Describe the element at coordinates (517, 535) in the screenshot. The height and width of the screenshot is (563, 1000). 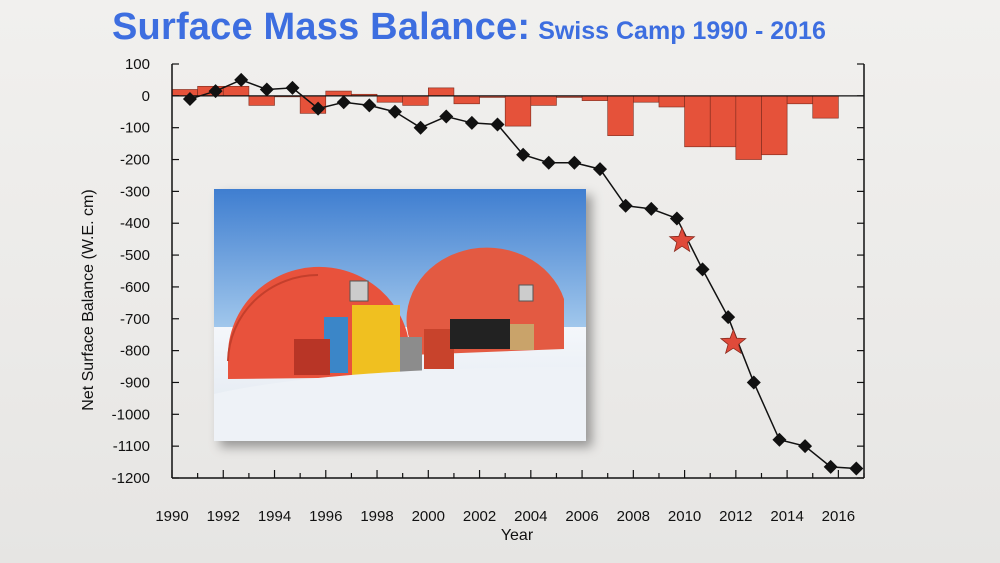
I see `x-axis-title: Year` at that location.